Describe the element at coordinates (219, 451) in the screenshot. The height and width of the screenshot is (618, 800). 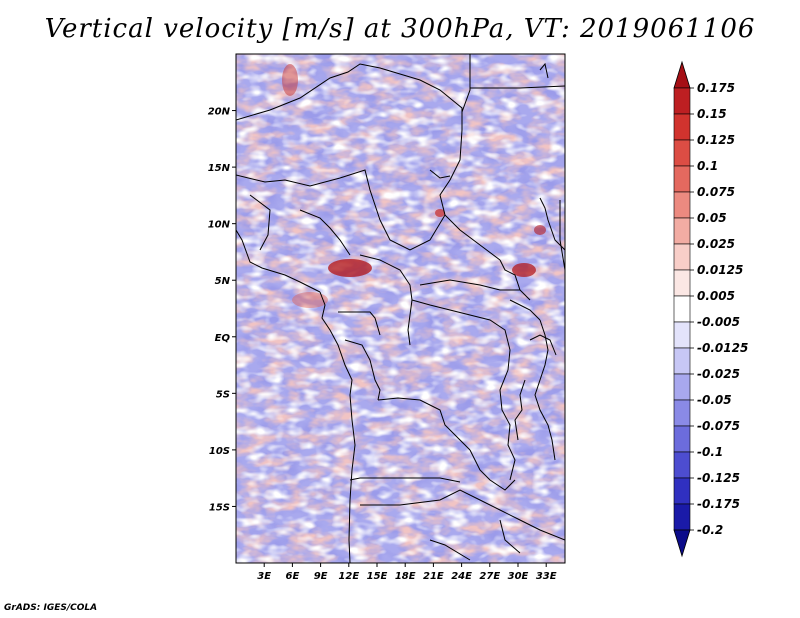
I see `lat-tick-label: 10S` at that location.